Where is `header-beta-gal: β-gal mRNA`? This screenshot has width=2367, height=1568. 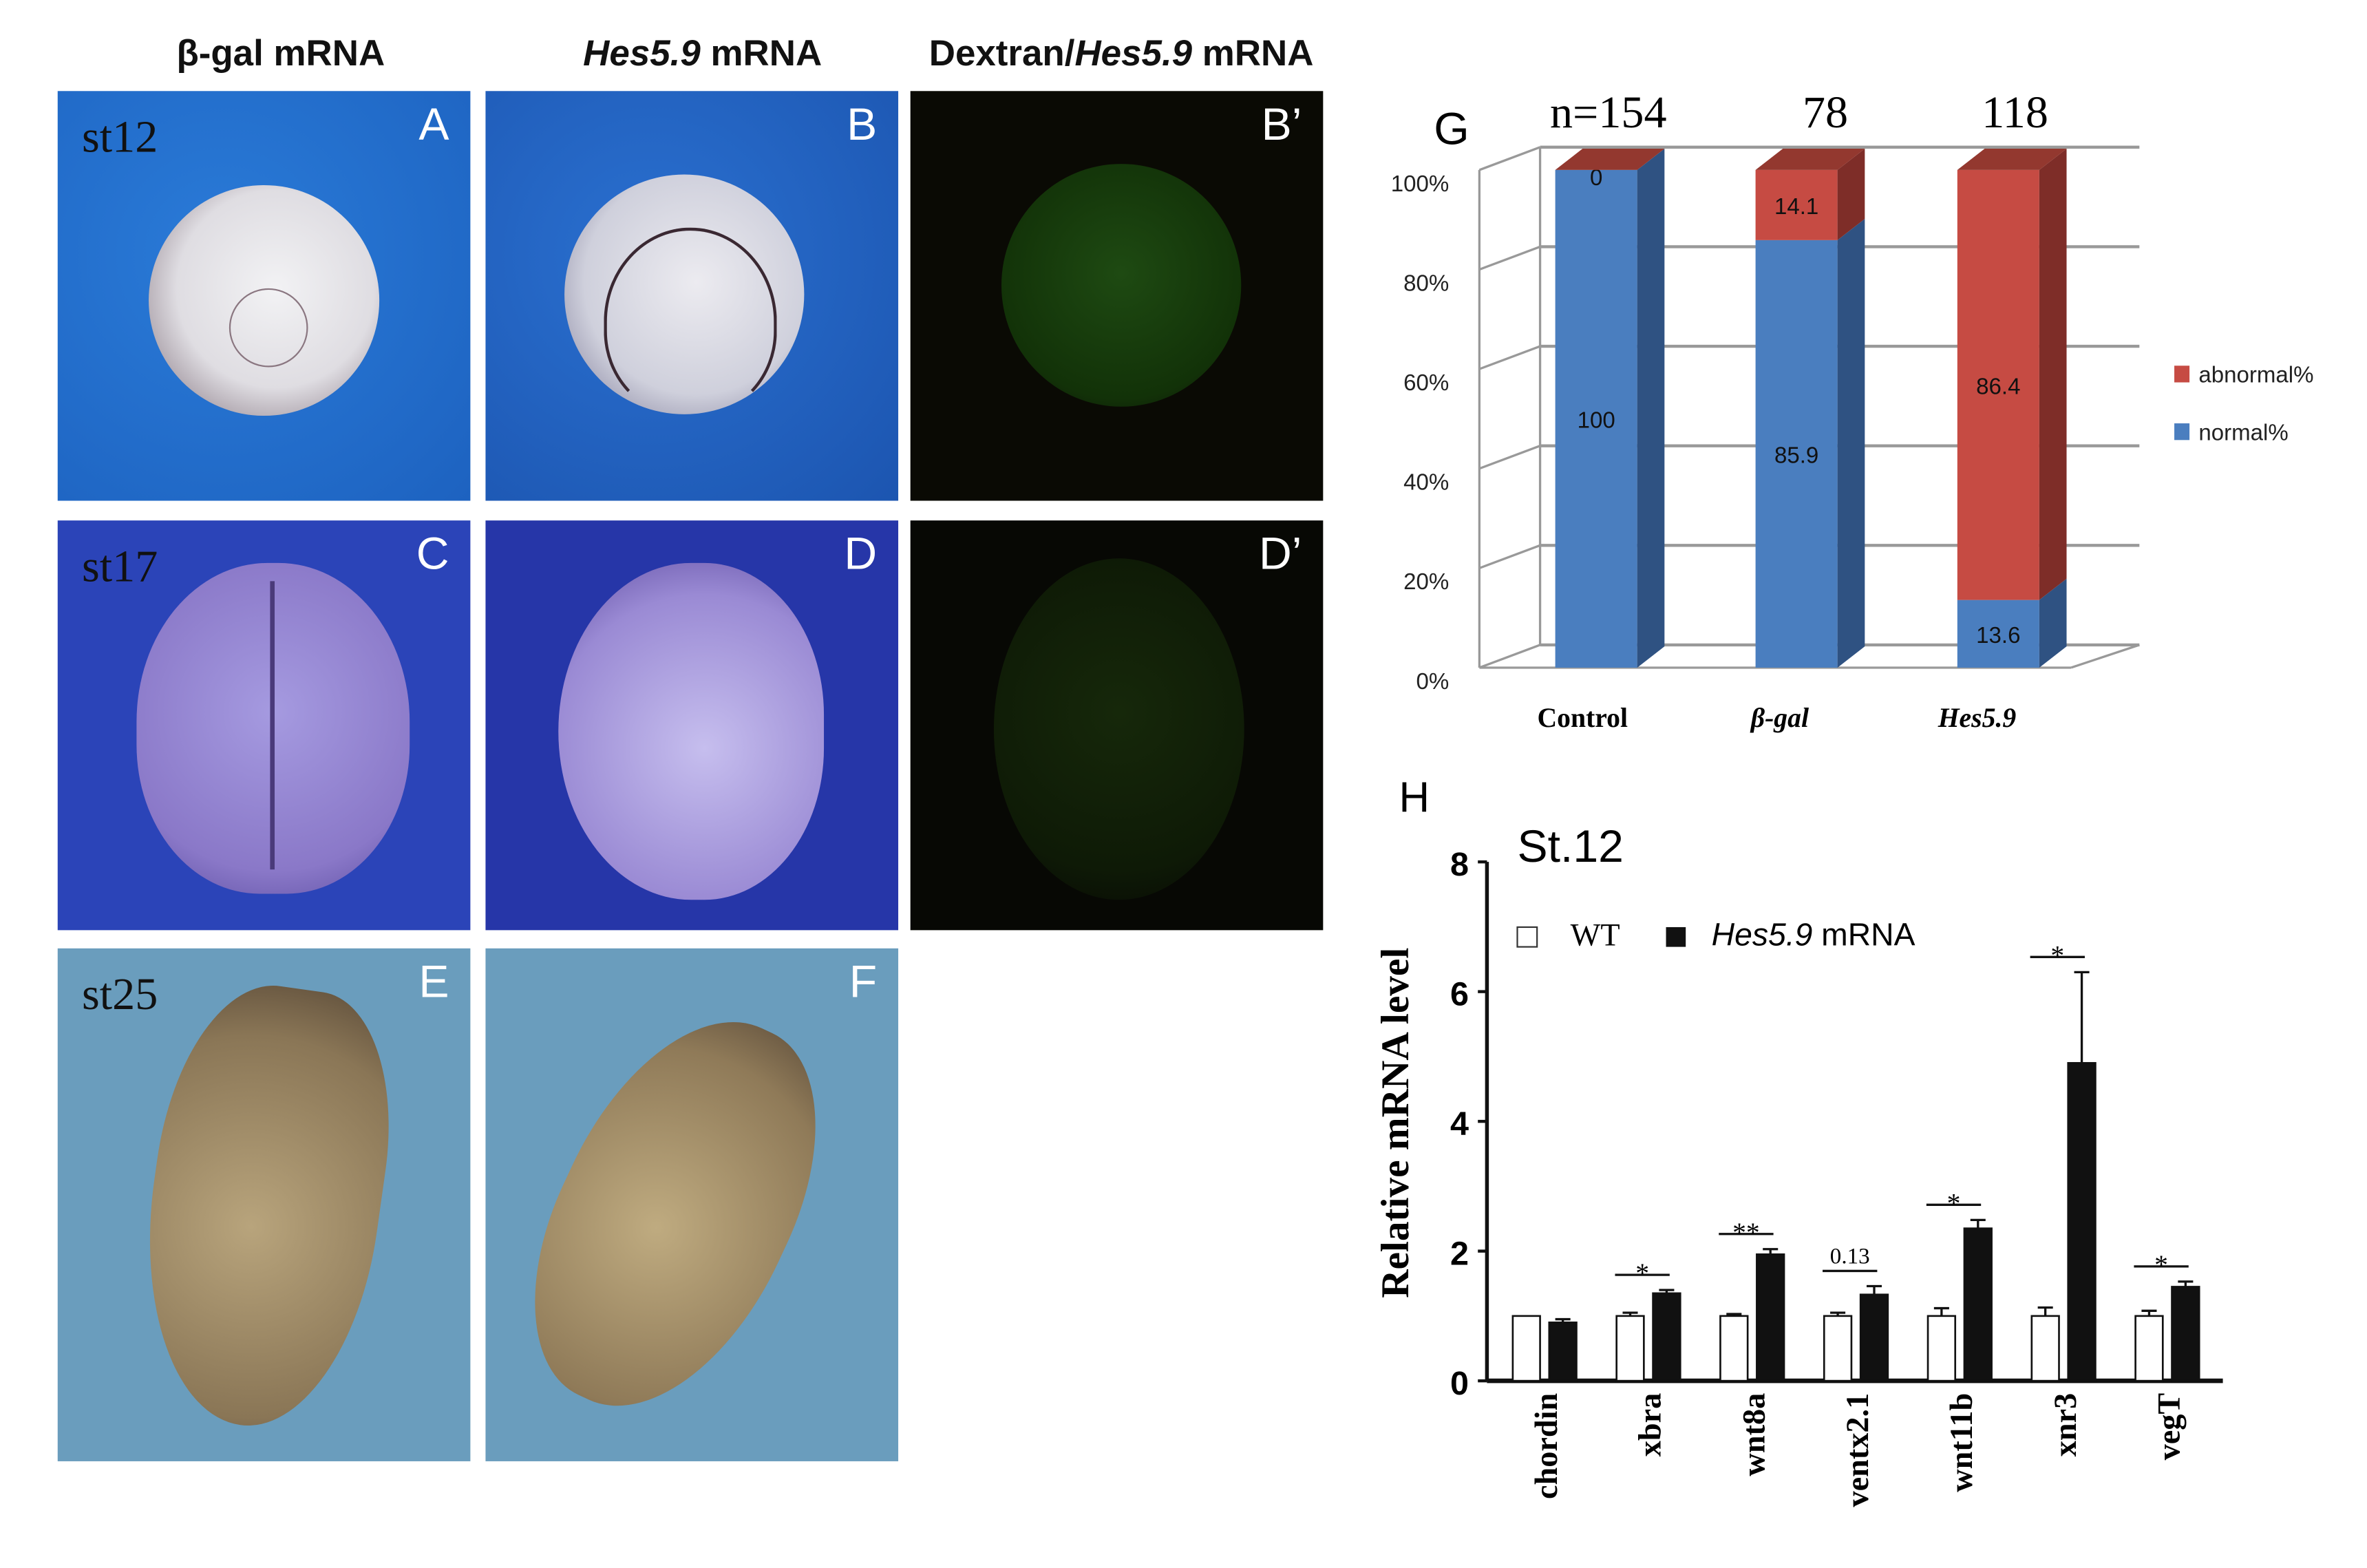 header-beta-gal: β-gal mRNA is located at coordinates (280, 55).